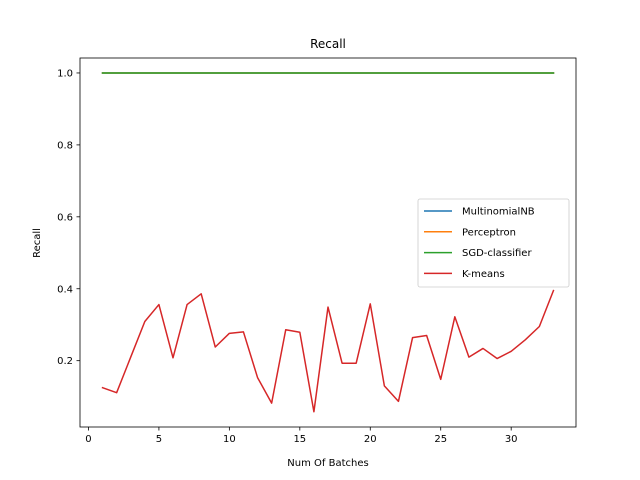 The image size is (640, 480). Describe the element at coordinates (498, 212) in the screenshot. I see `legend-label-multinomialnb: MultinomialNB` at that location.